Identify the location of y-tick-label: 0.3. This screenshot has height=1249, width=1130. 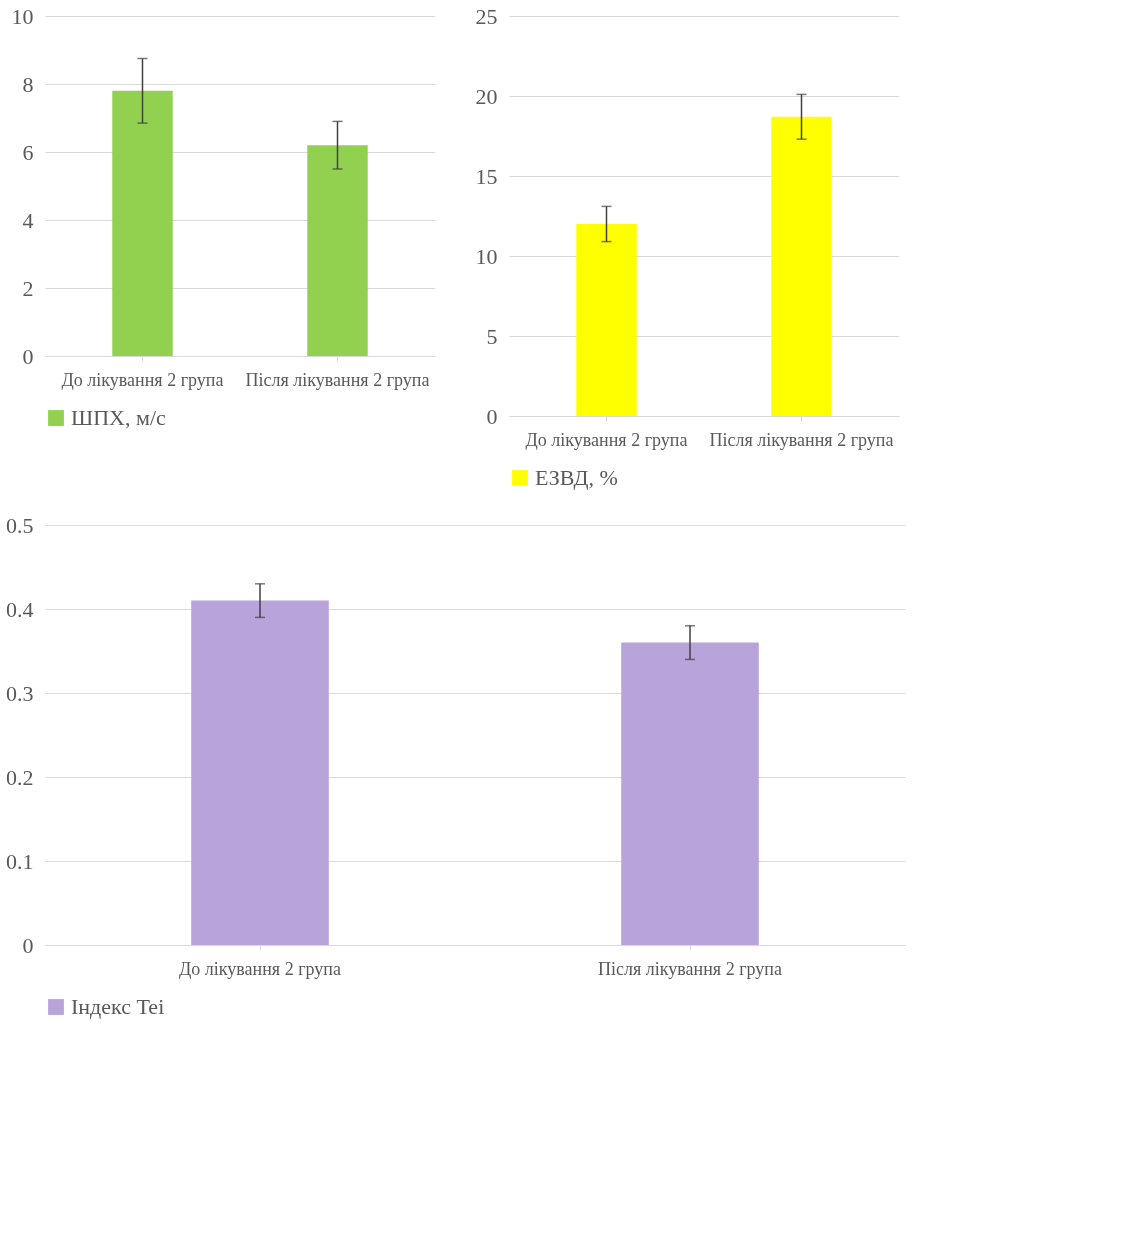
(20, 693).